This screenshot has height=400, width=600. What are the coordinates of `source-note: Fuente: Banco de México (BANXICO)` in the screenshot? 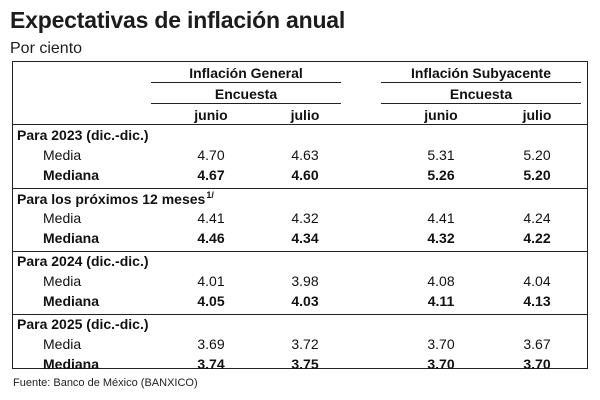 It's located at (105, 383).